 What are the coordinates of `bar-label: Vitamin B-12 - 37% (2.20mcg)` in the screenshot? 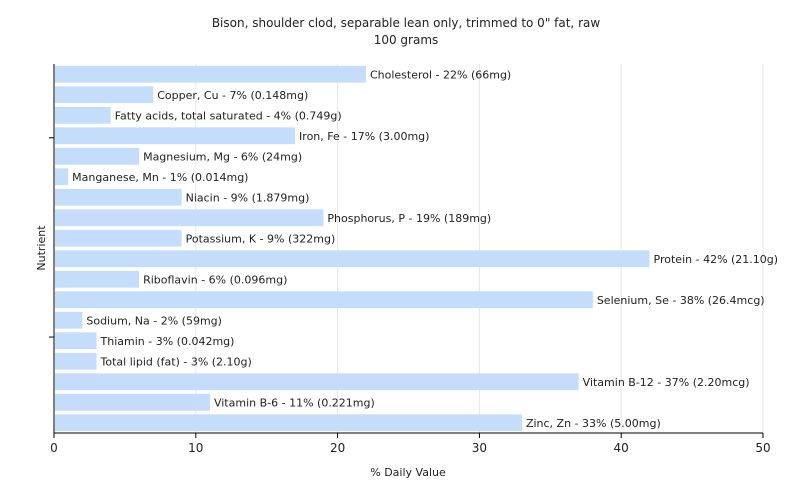 It's located at (666, 382).